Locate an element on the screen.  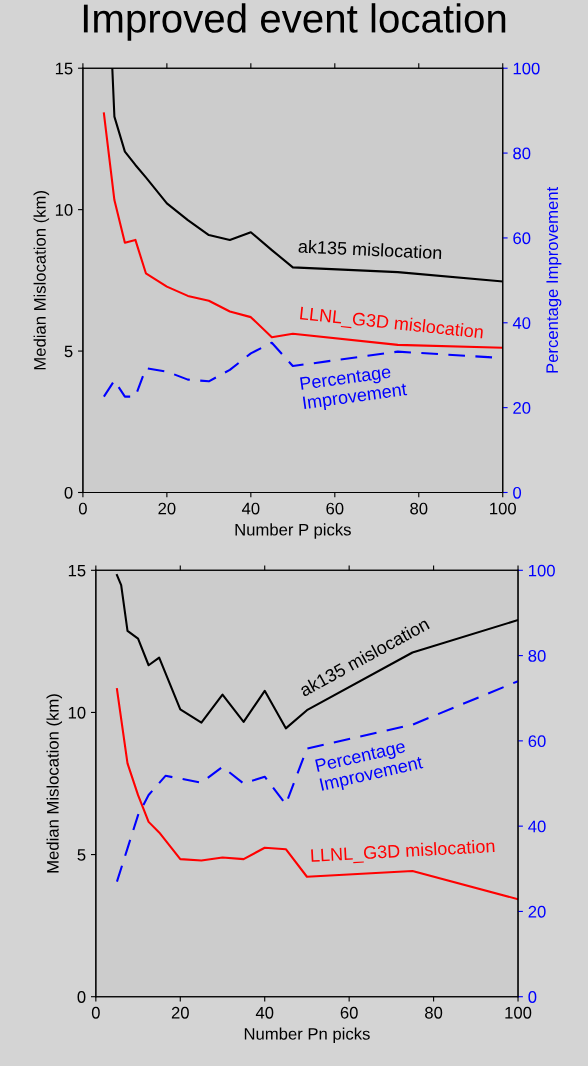
y2-axis-title: Percentage Improvement is located at coordinates (554, 279).